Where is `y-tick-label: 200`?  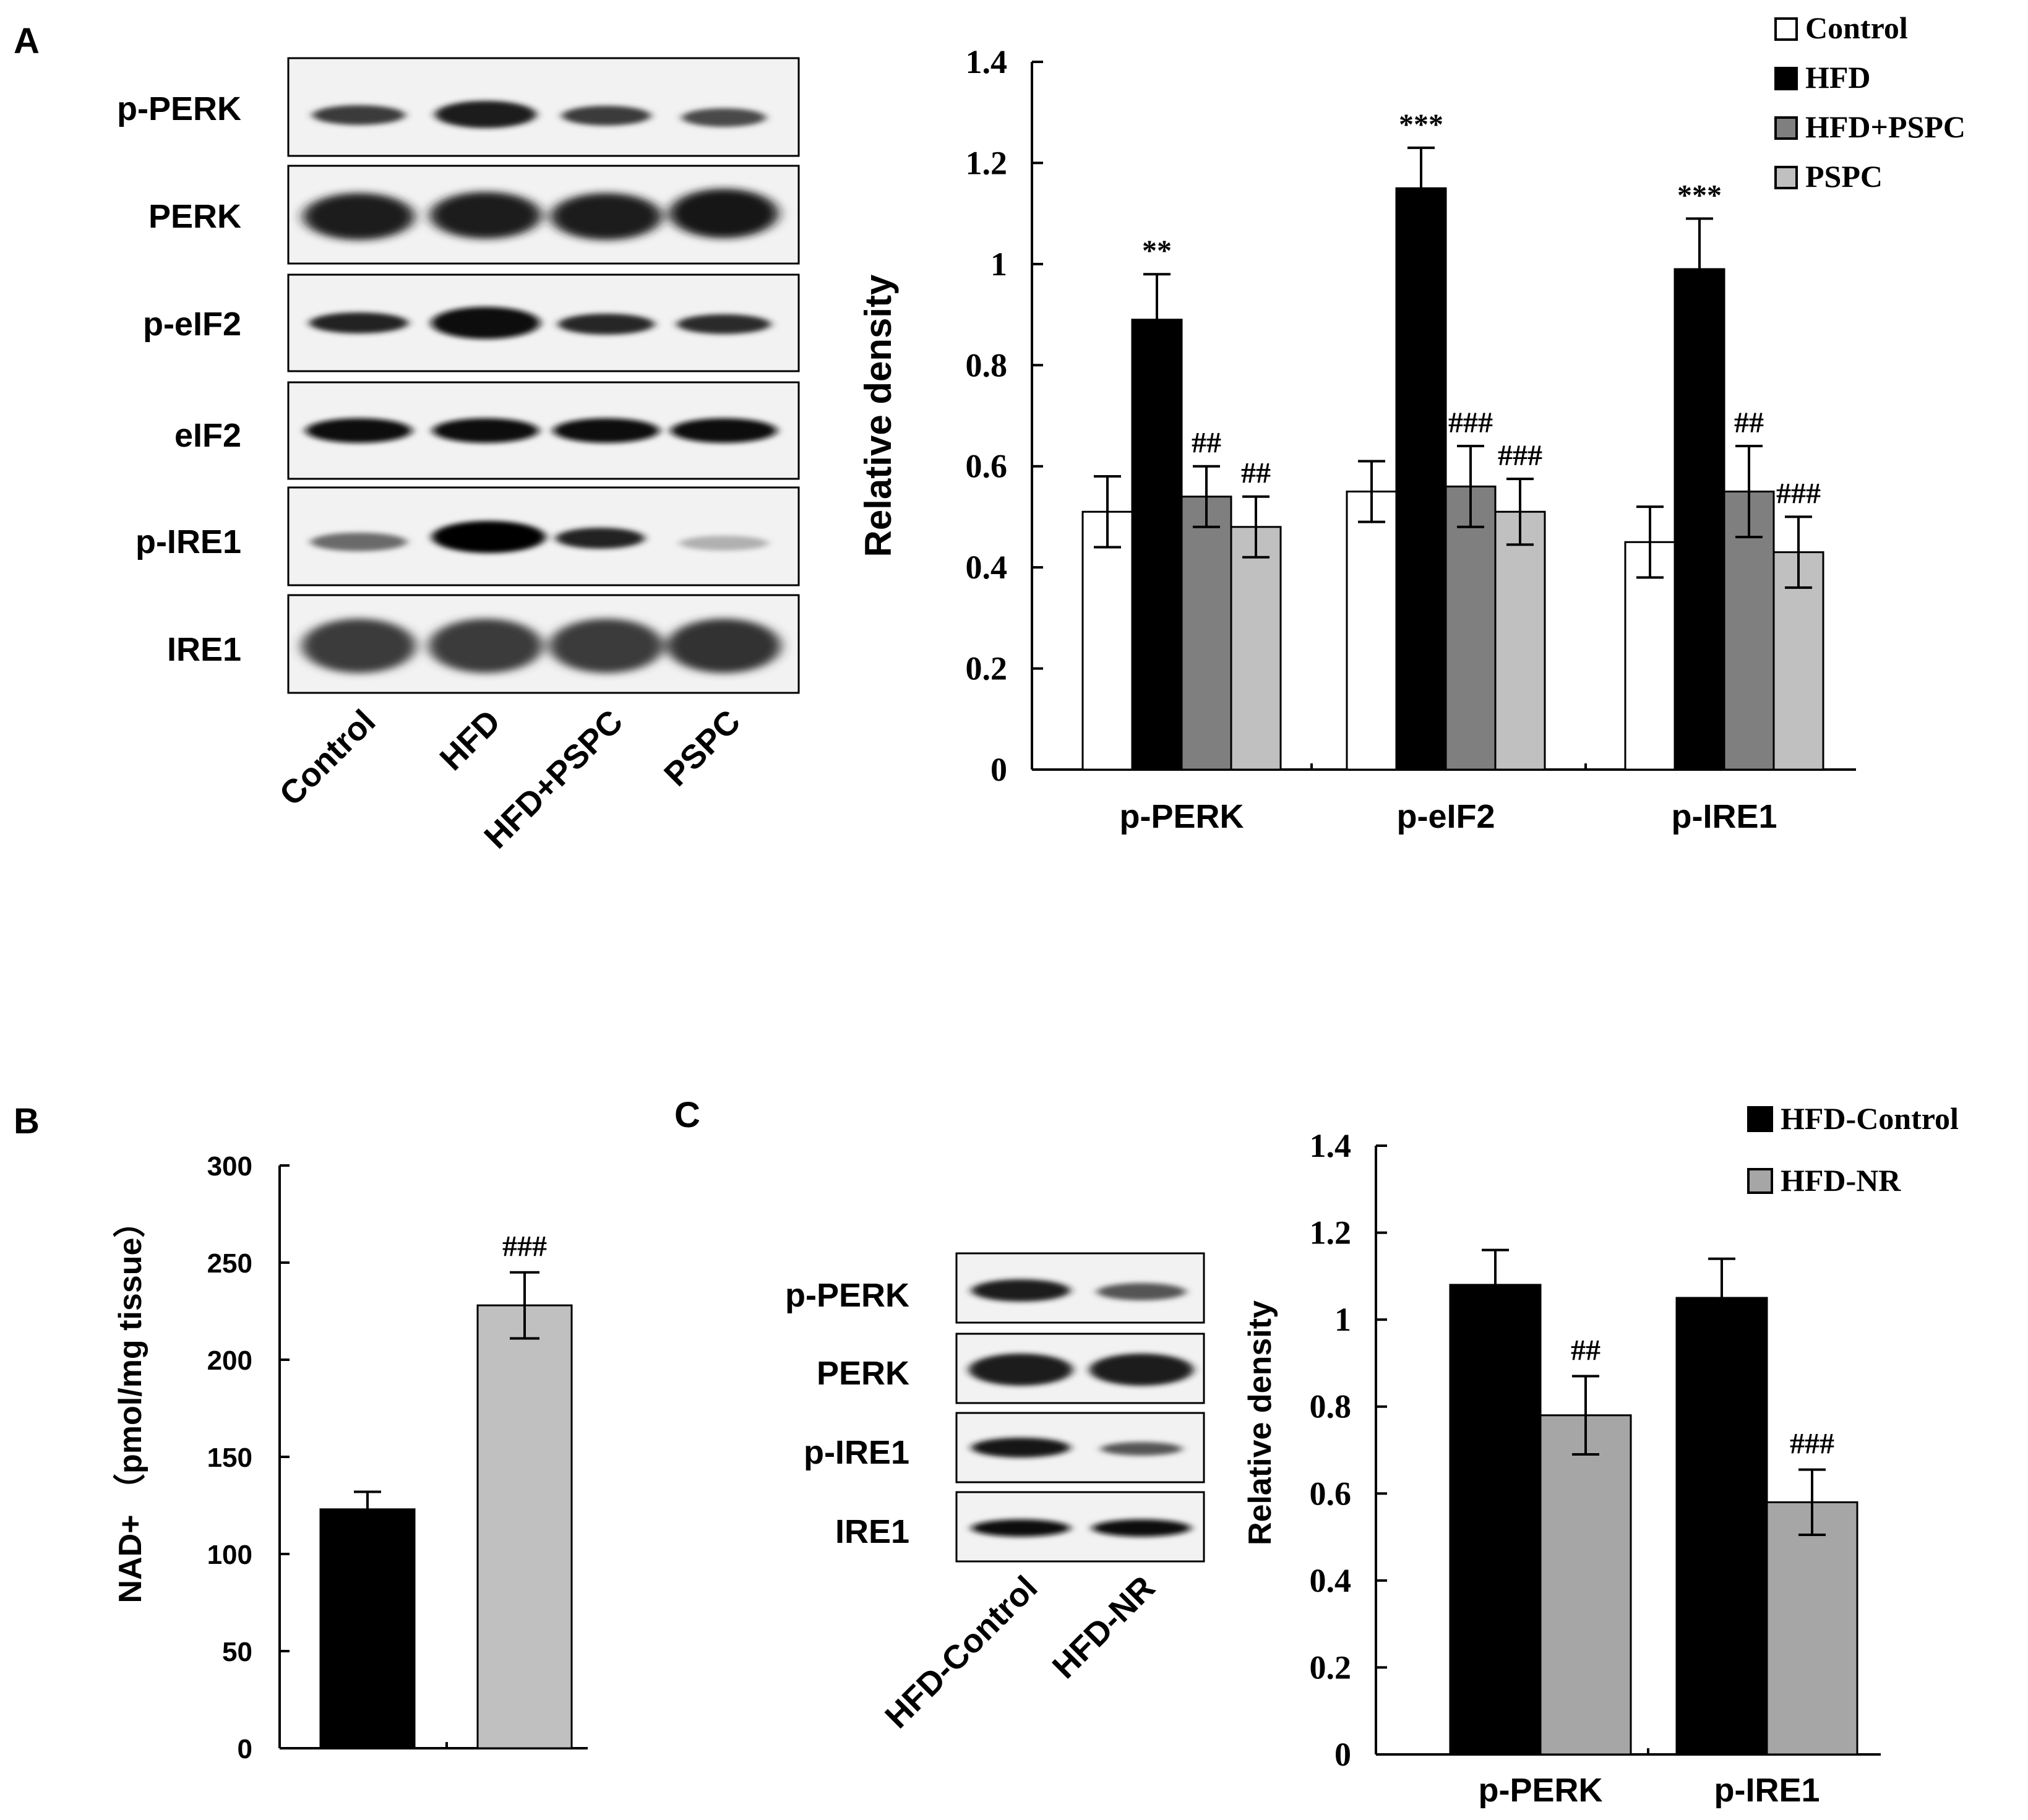 y-tick-label: 200 is located at coordinates (229, 1361).